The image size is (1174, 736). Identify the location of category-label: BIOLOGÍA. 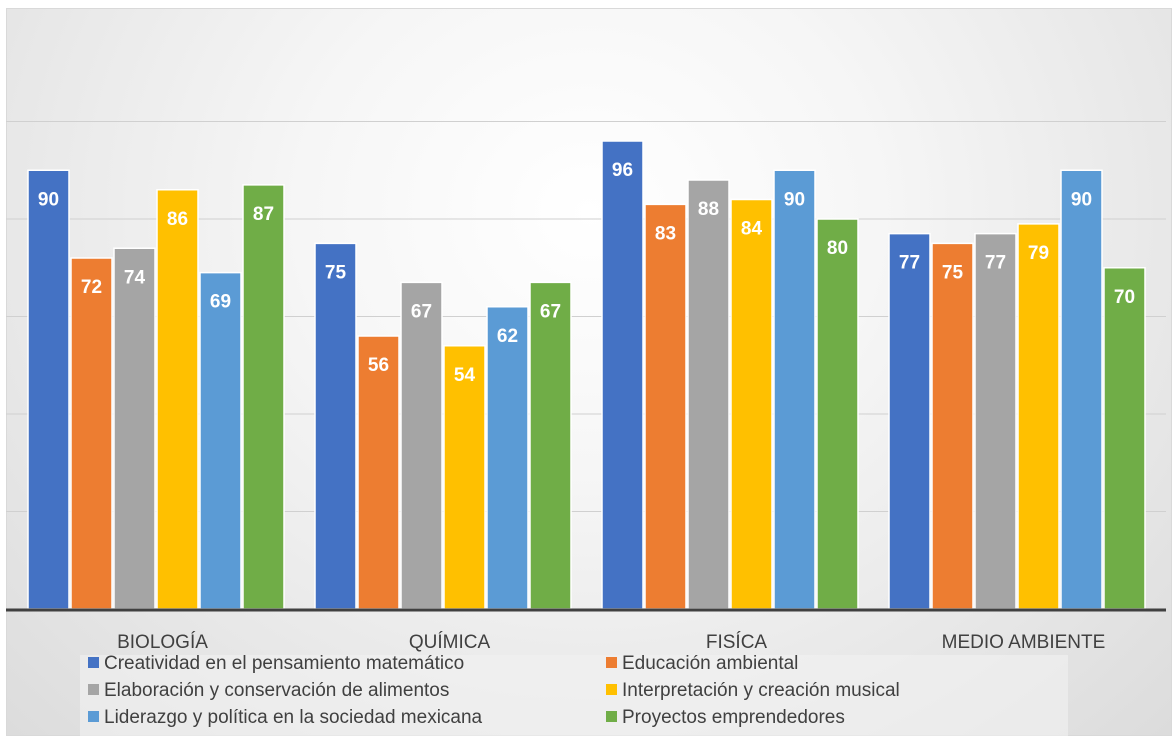
(162, 642).